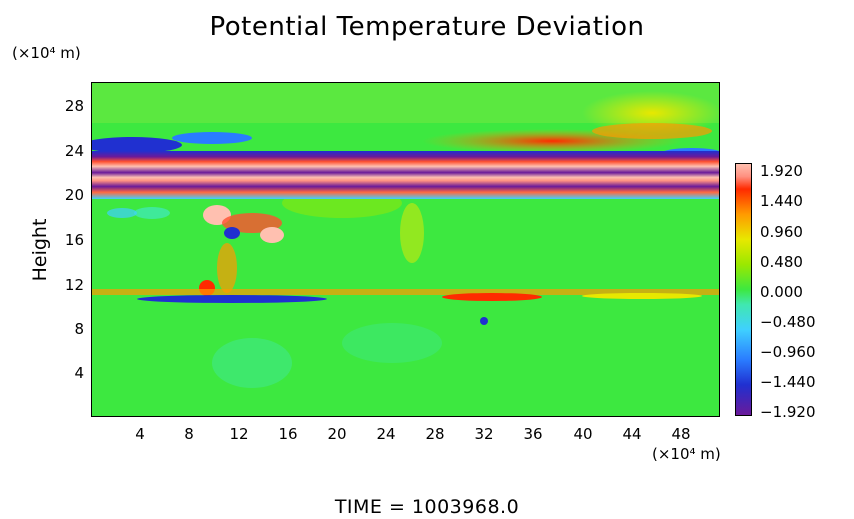 This screenshot has height=519, width=854. I want to click on y-tick-label: 20, so click(74, 195).